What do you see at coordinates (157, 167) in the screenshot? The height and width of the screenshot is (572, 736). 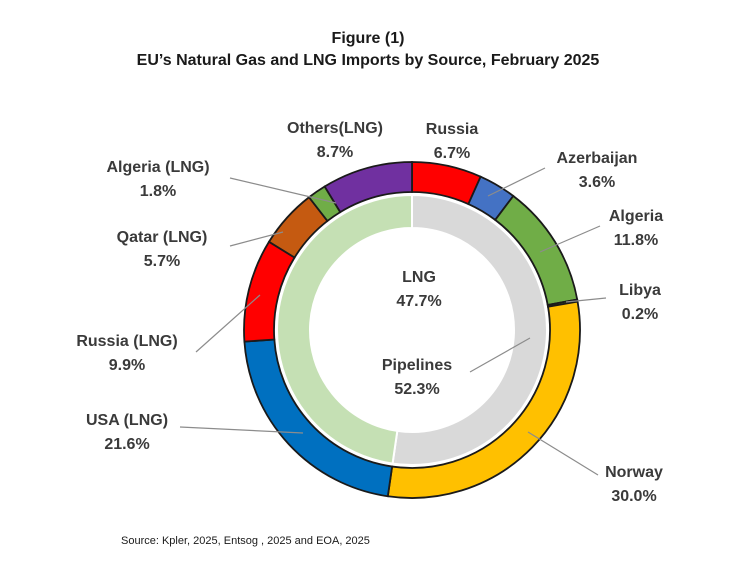 I see `label-algeria-lng: Algeria (LNG)` at bounding box center [157, 167].